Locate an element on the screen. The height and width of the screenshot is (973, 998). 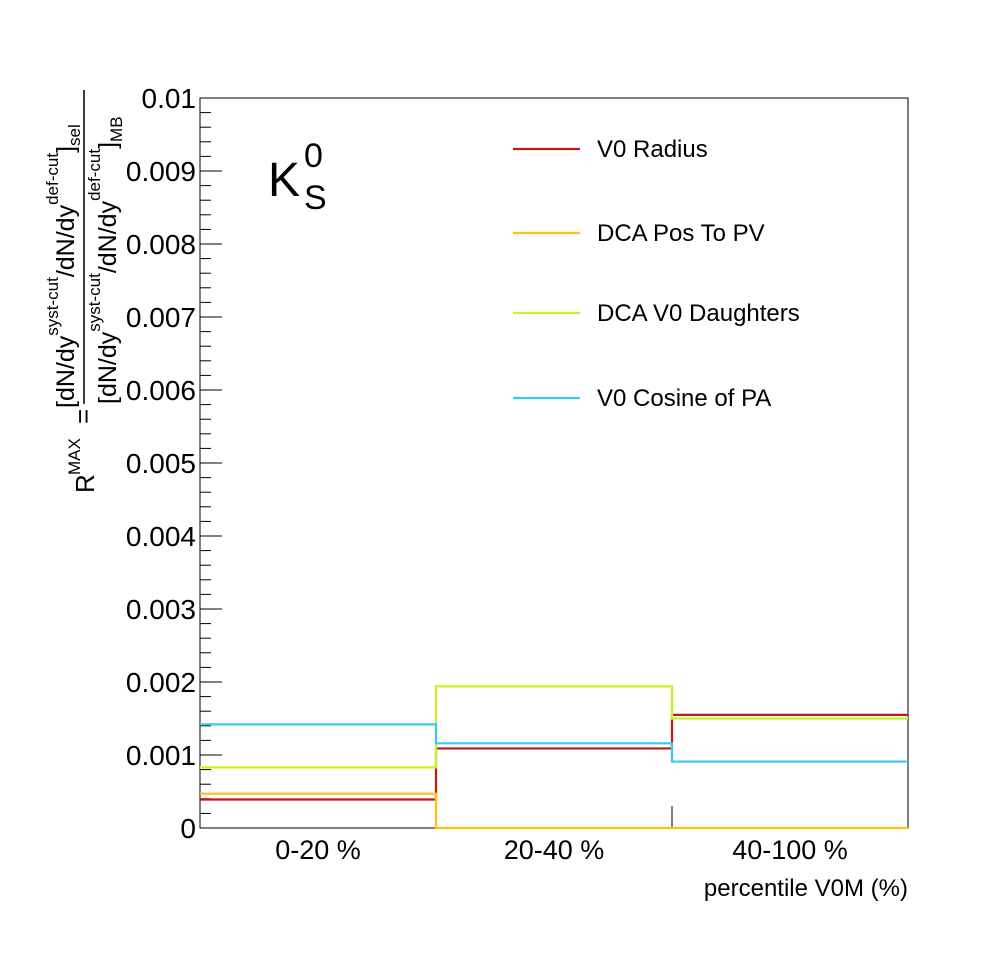
x-category-label: 20-40 % is located at coordinates (554, 850).